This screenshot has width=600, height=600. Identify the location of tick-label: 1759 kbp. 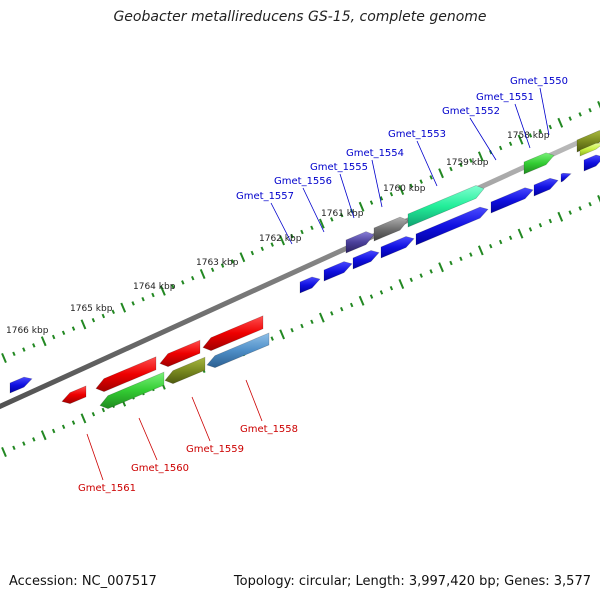
(467, 163).